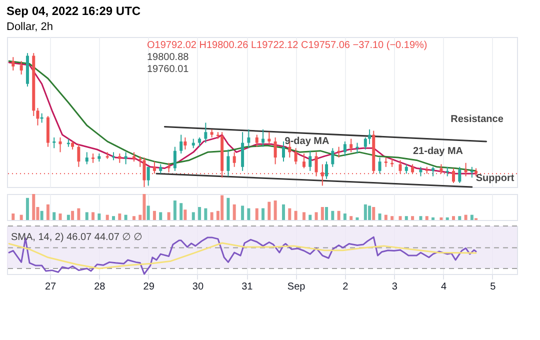 This screenshot has height=340, width=540. What do you see at coordinates (168, 57) in the screenshot?
I see `annotation: 19800.88` at bounding box center [168, 57].